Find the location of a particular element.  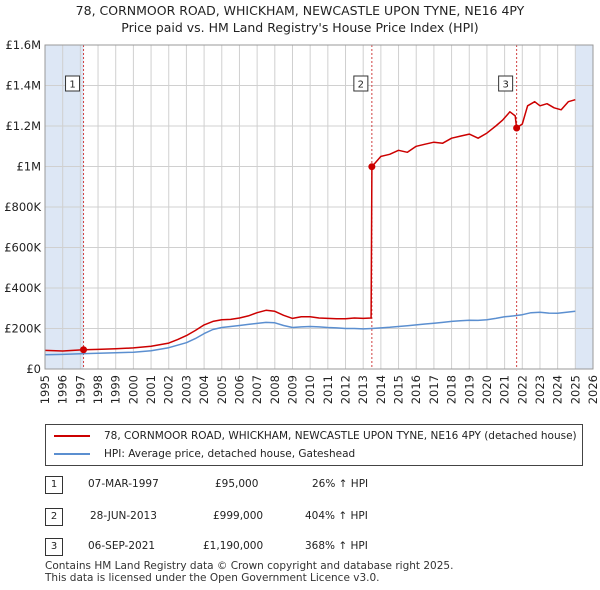

sale-marker-label: 3 is located at coordinates (505, 85).